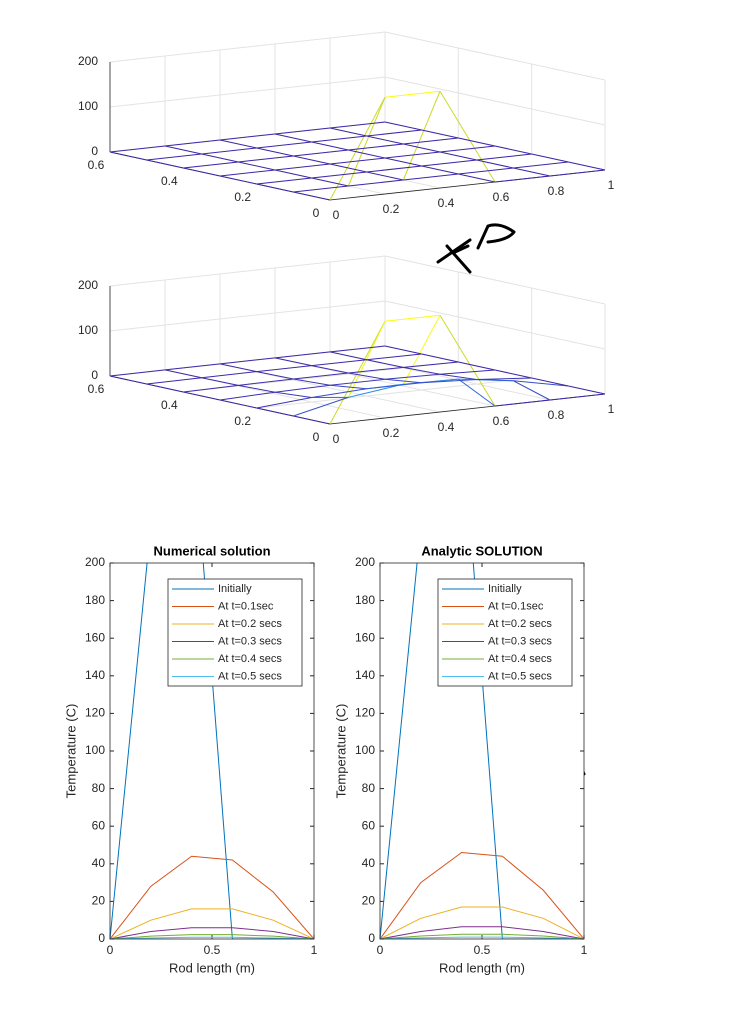 The image size is (738, 1024). Describe the element at coordinates (99, 901) in the screenshot. I see `y-tick-label: 20` at that location.